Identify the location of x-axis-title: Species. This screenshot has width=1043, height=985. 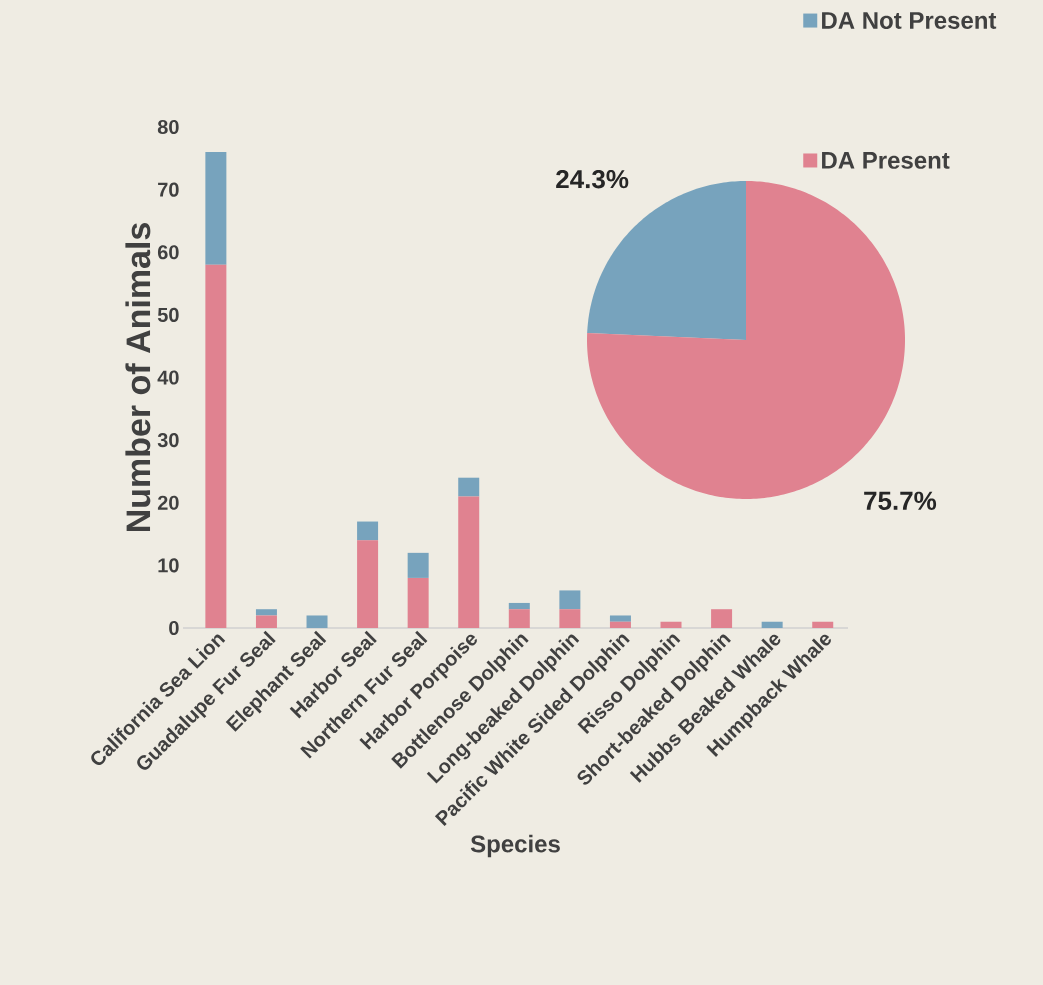
(515, 846).